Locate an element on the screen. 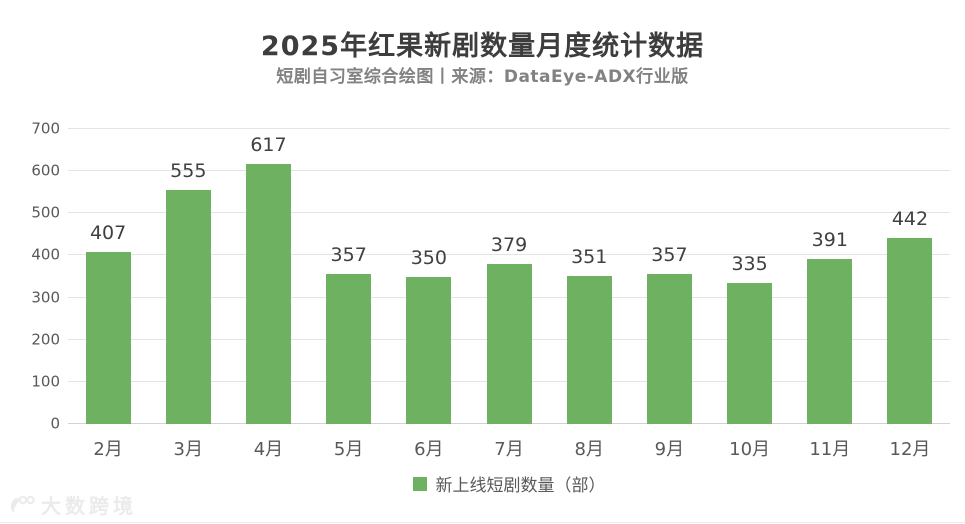  y-tick-label: 0 is located at coordinates (55, 423).